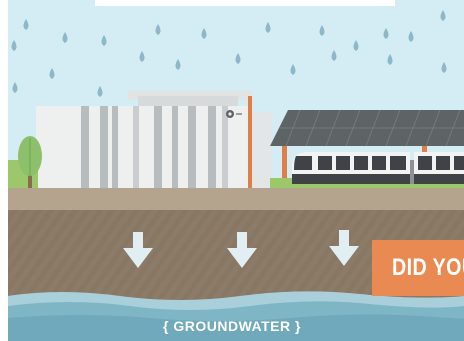 The width and height of the screenshot is (464, 341). Describe the element at coordinates (236, 199) in the screenshot. I see `ground-surface` at that location.